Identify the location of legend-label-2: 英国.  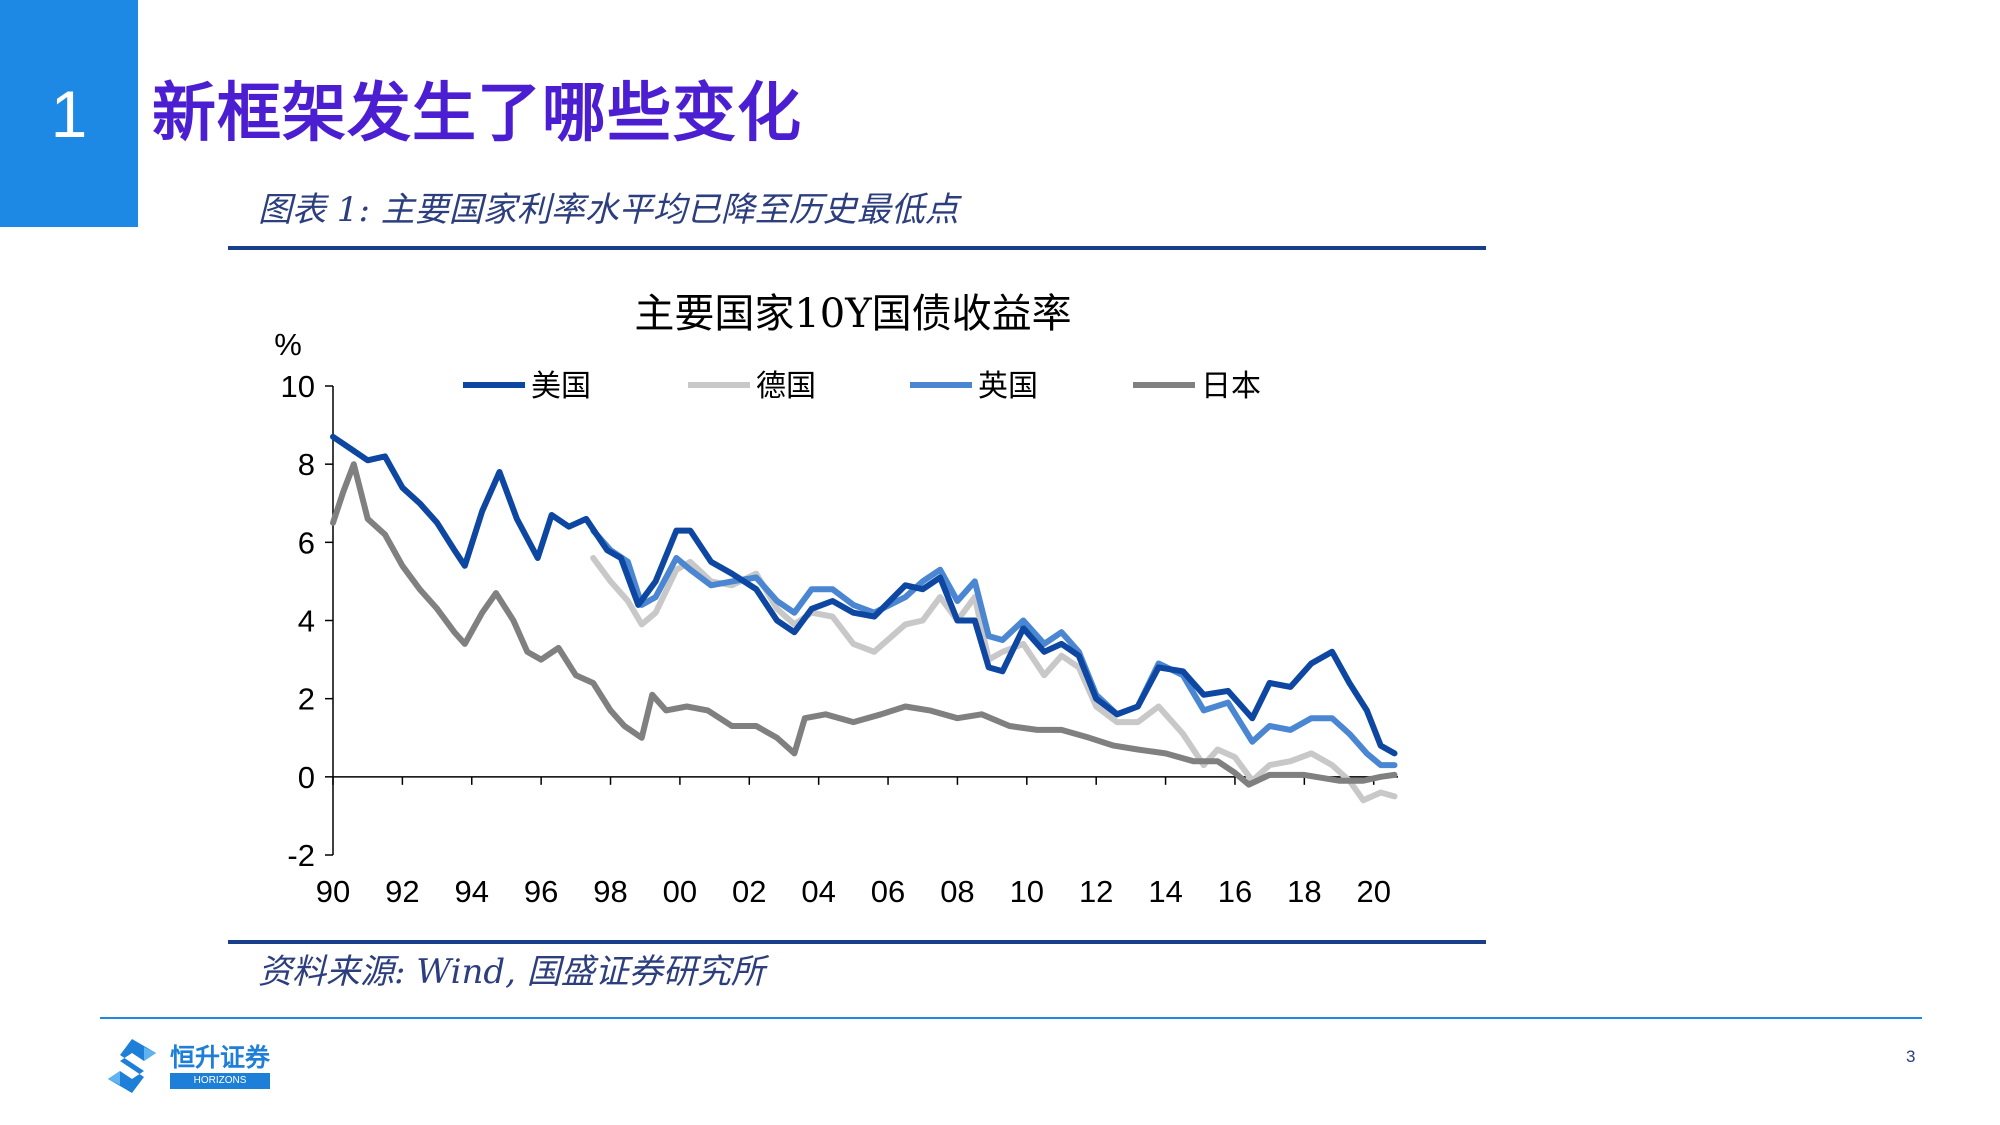
(1008, 386).